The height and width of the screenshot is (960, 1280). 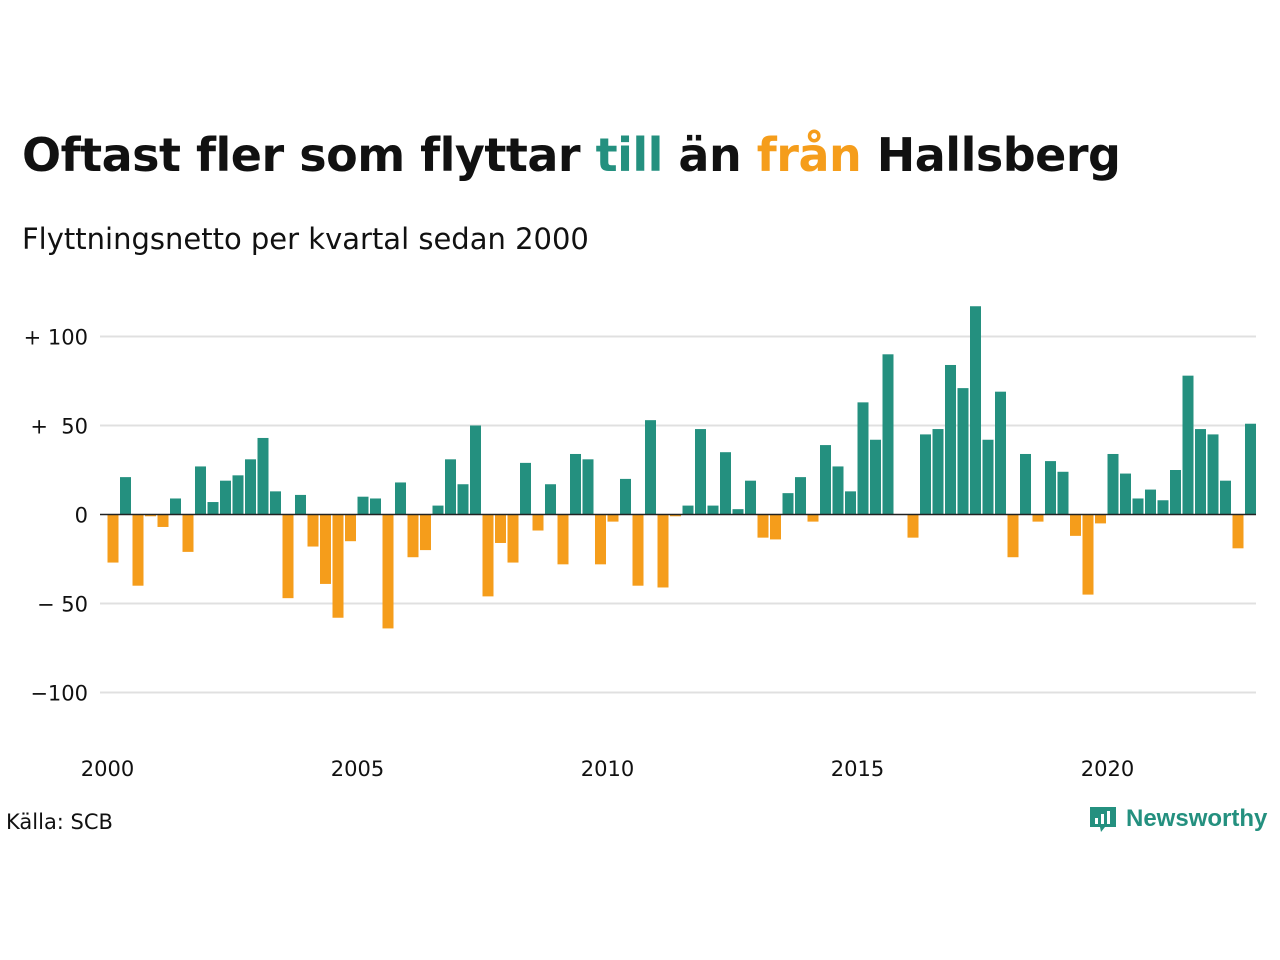 What do you see at coordinates (607, 769) in the screenshot?
I see `x-tick-label: 2010` at bounding box center [607, 769].